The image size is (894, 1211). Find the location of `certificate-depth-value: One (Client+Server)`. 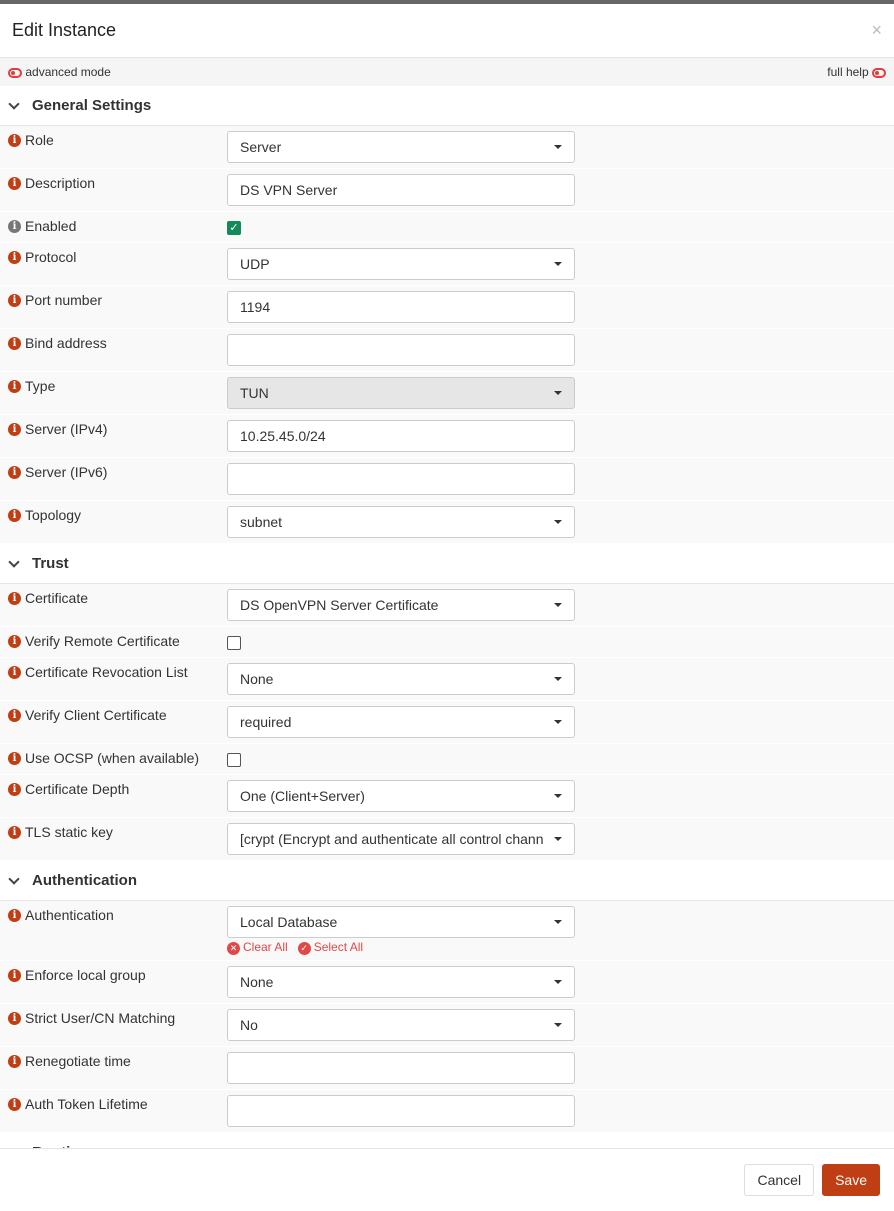

certificate-depth-value: One (Client+Server) is located at coordinates (302, 796).